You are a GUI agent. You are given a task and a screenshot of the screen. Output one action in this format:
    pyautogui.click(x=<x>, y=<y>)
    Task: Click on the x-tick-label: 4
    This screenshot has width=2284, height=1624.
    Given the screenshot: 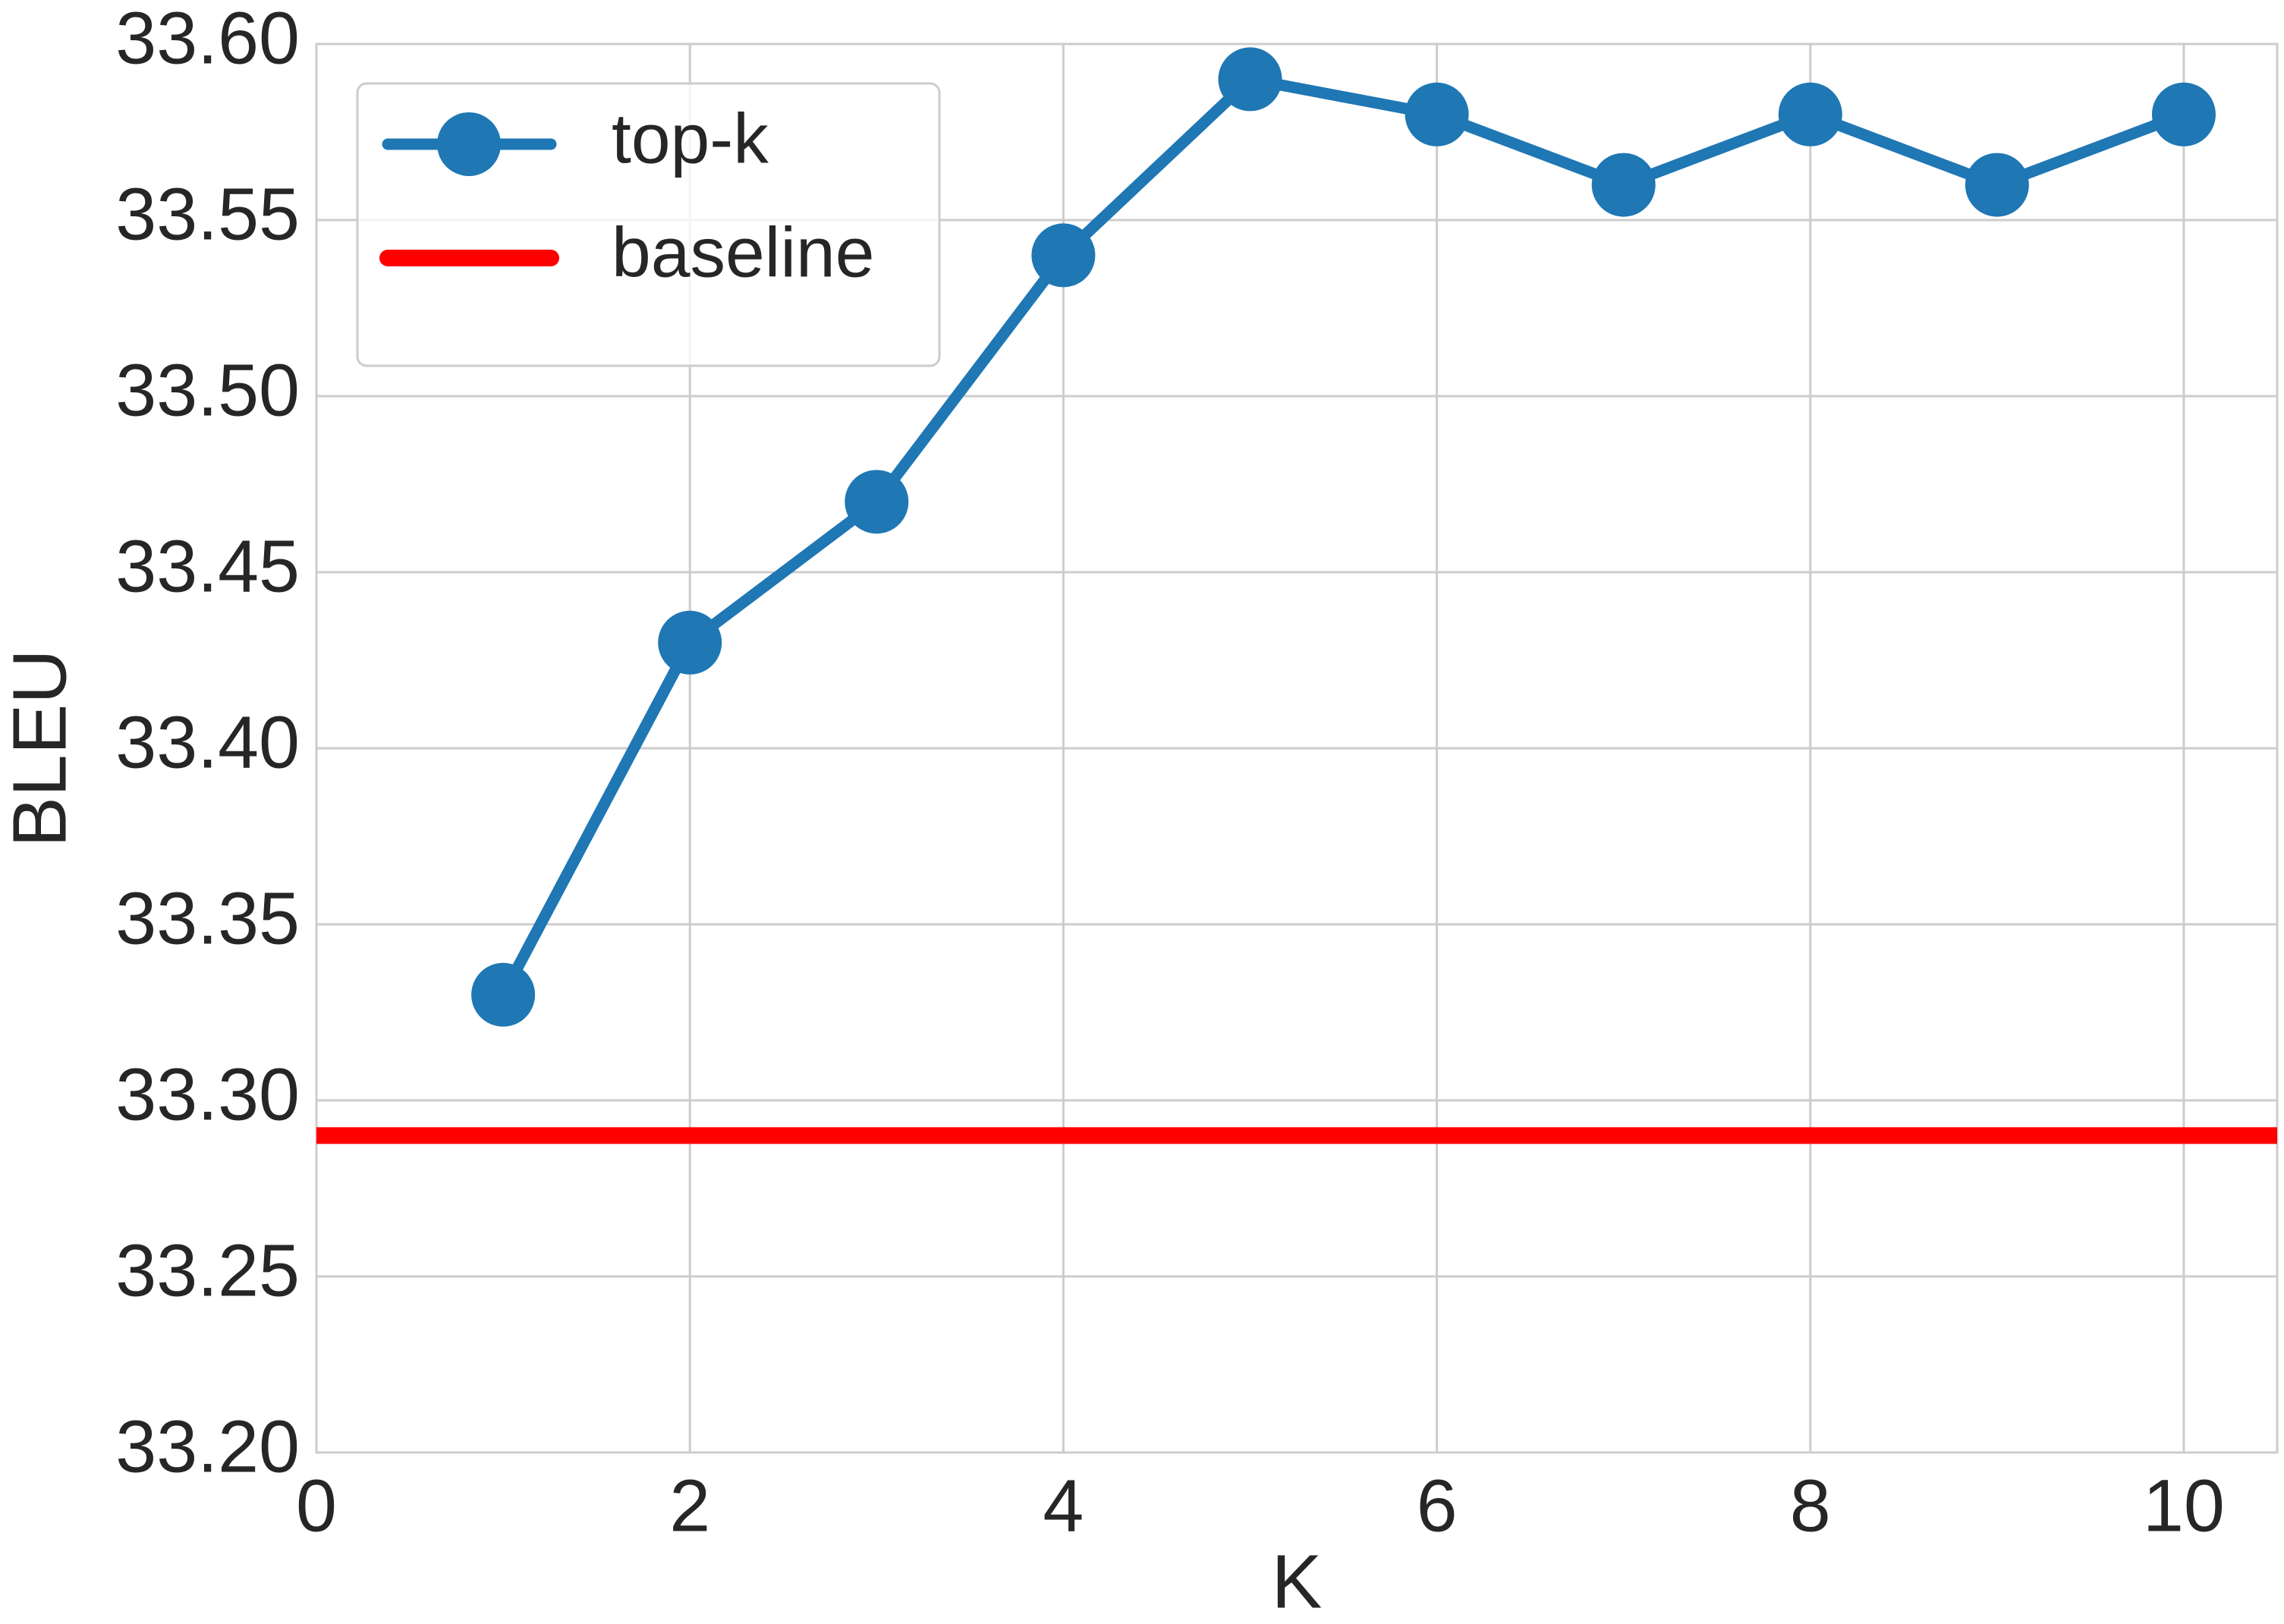 What is the action you would take?
    pyautogui.click(x=1063, y=1506)
    